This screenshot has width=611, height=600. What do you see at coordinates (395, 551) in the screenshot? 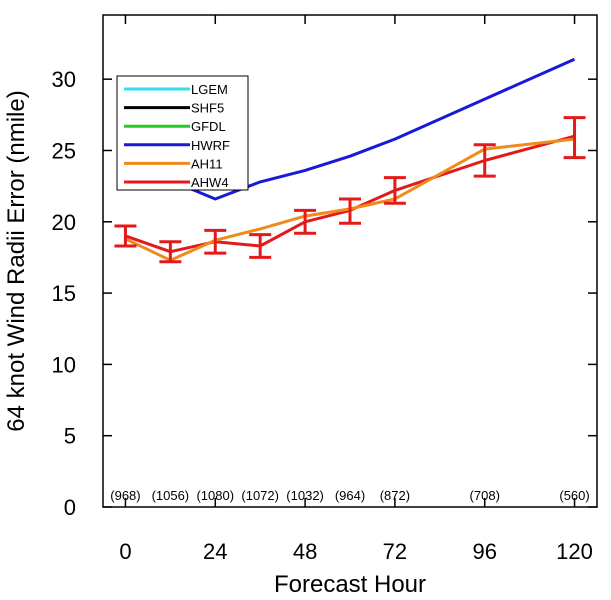
I see `x-tick-label: 72` at bounding box center [395, 551].